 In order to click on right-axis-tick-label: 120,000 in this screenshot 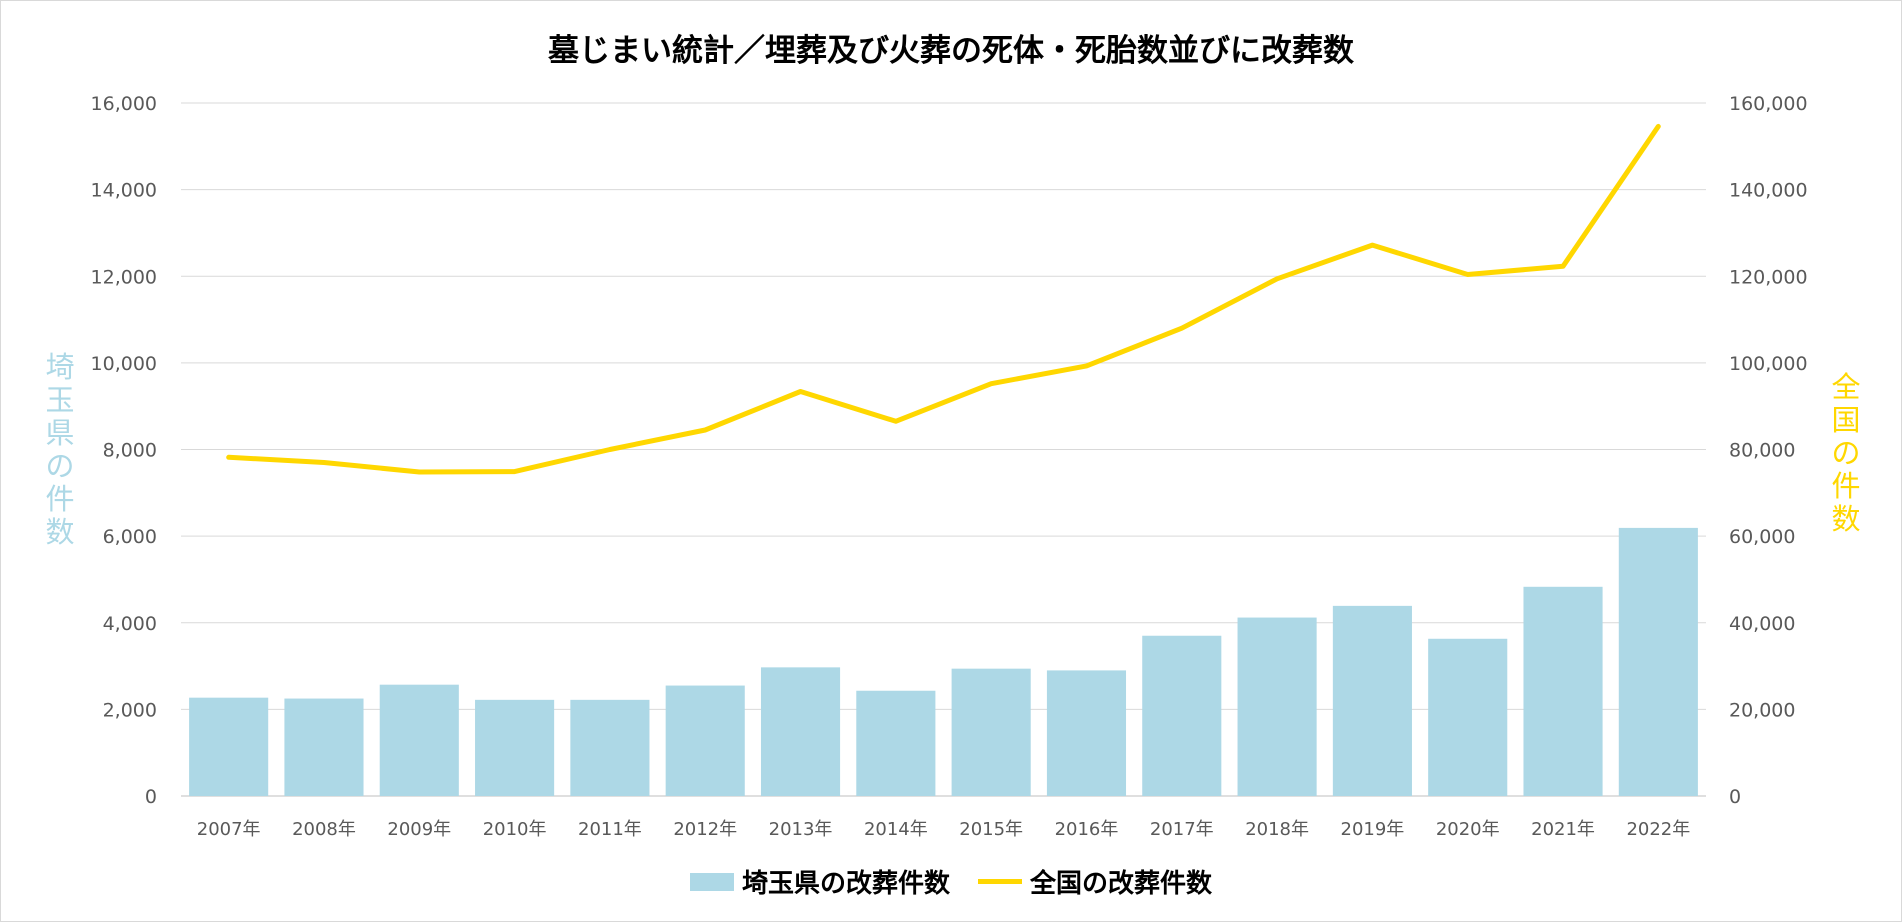, I will do `click(1768, 277)`.